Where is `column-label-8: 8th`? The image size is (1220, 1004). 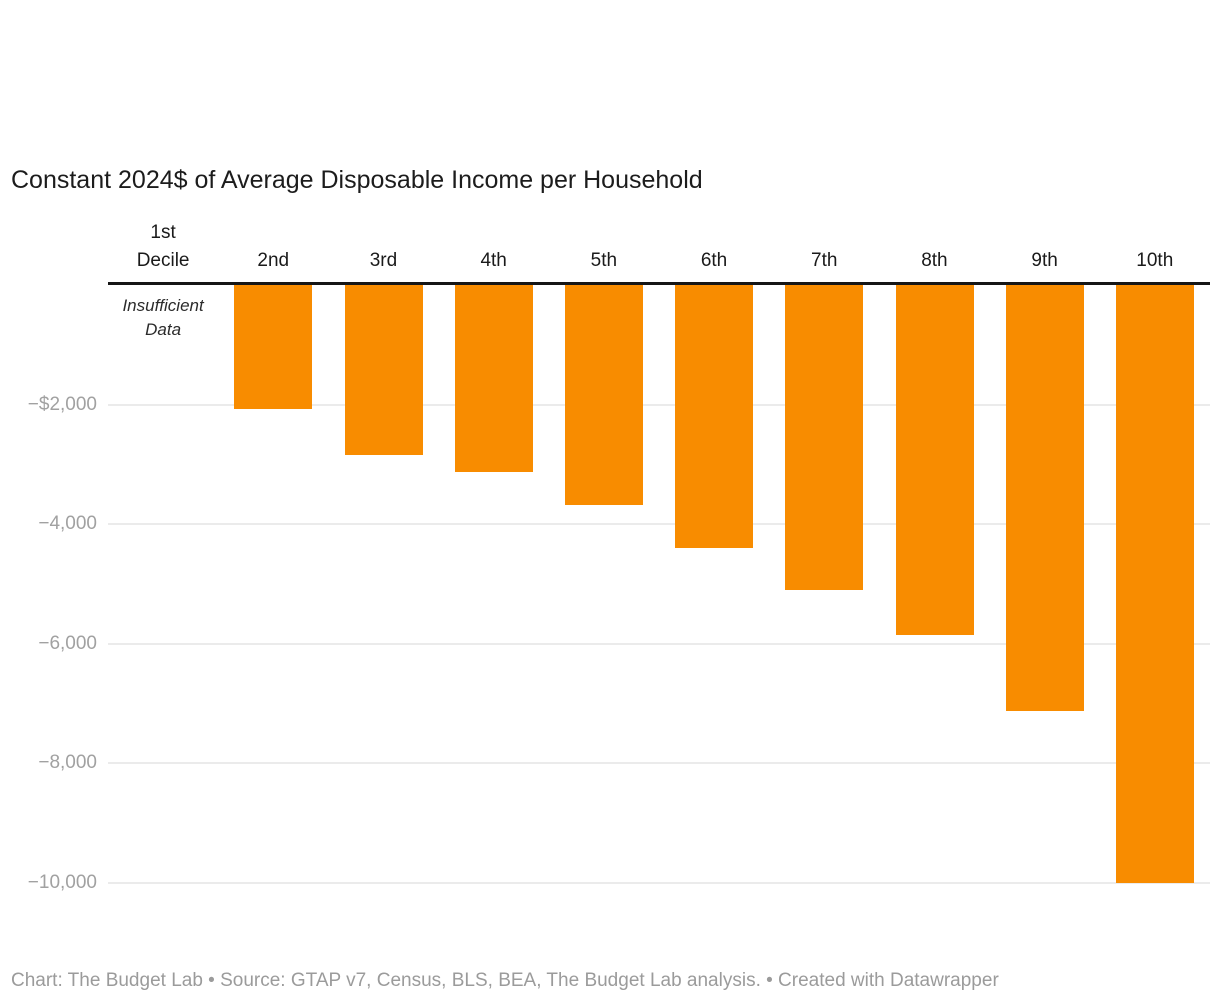
column-label-8: 8th is located at coordinates (934, 260).